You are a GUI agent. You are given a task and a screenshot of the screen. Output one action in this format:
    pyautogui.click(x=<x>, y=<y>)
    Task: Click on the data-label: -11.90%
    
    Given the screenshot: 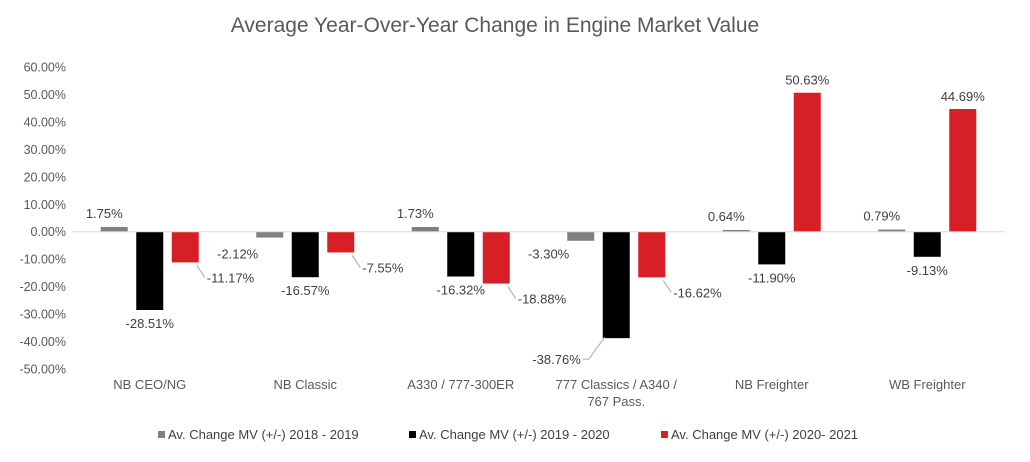 What is the action you would take?
    pyautogui.click(x=772, y=277)
    